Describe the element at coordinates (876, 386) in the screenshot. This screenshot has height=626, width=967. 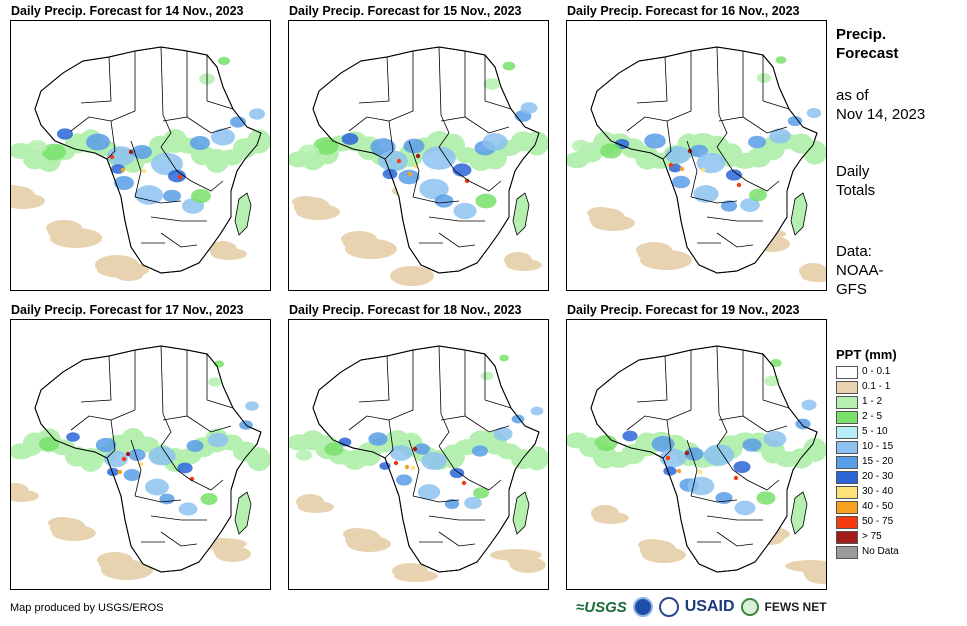
I see `legend-label: 0.1 - 1` at that location.